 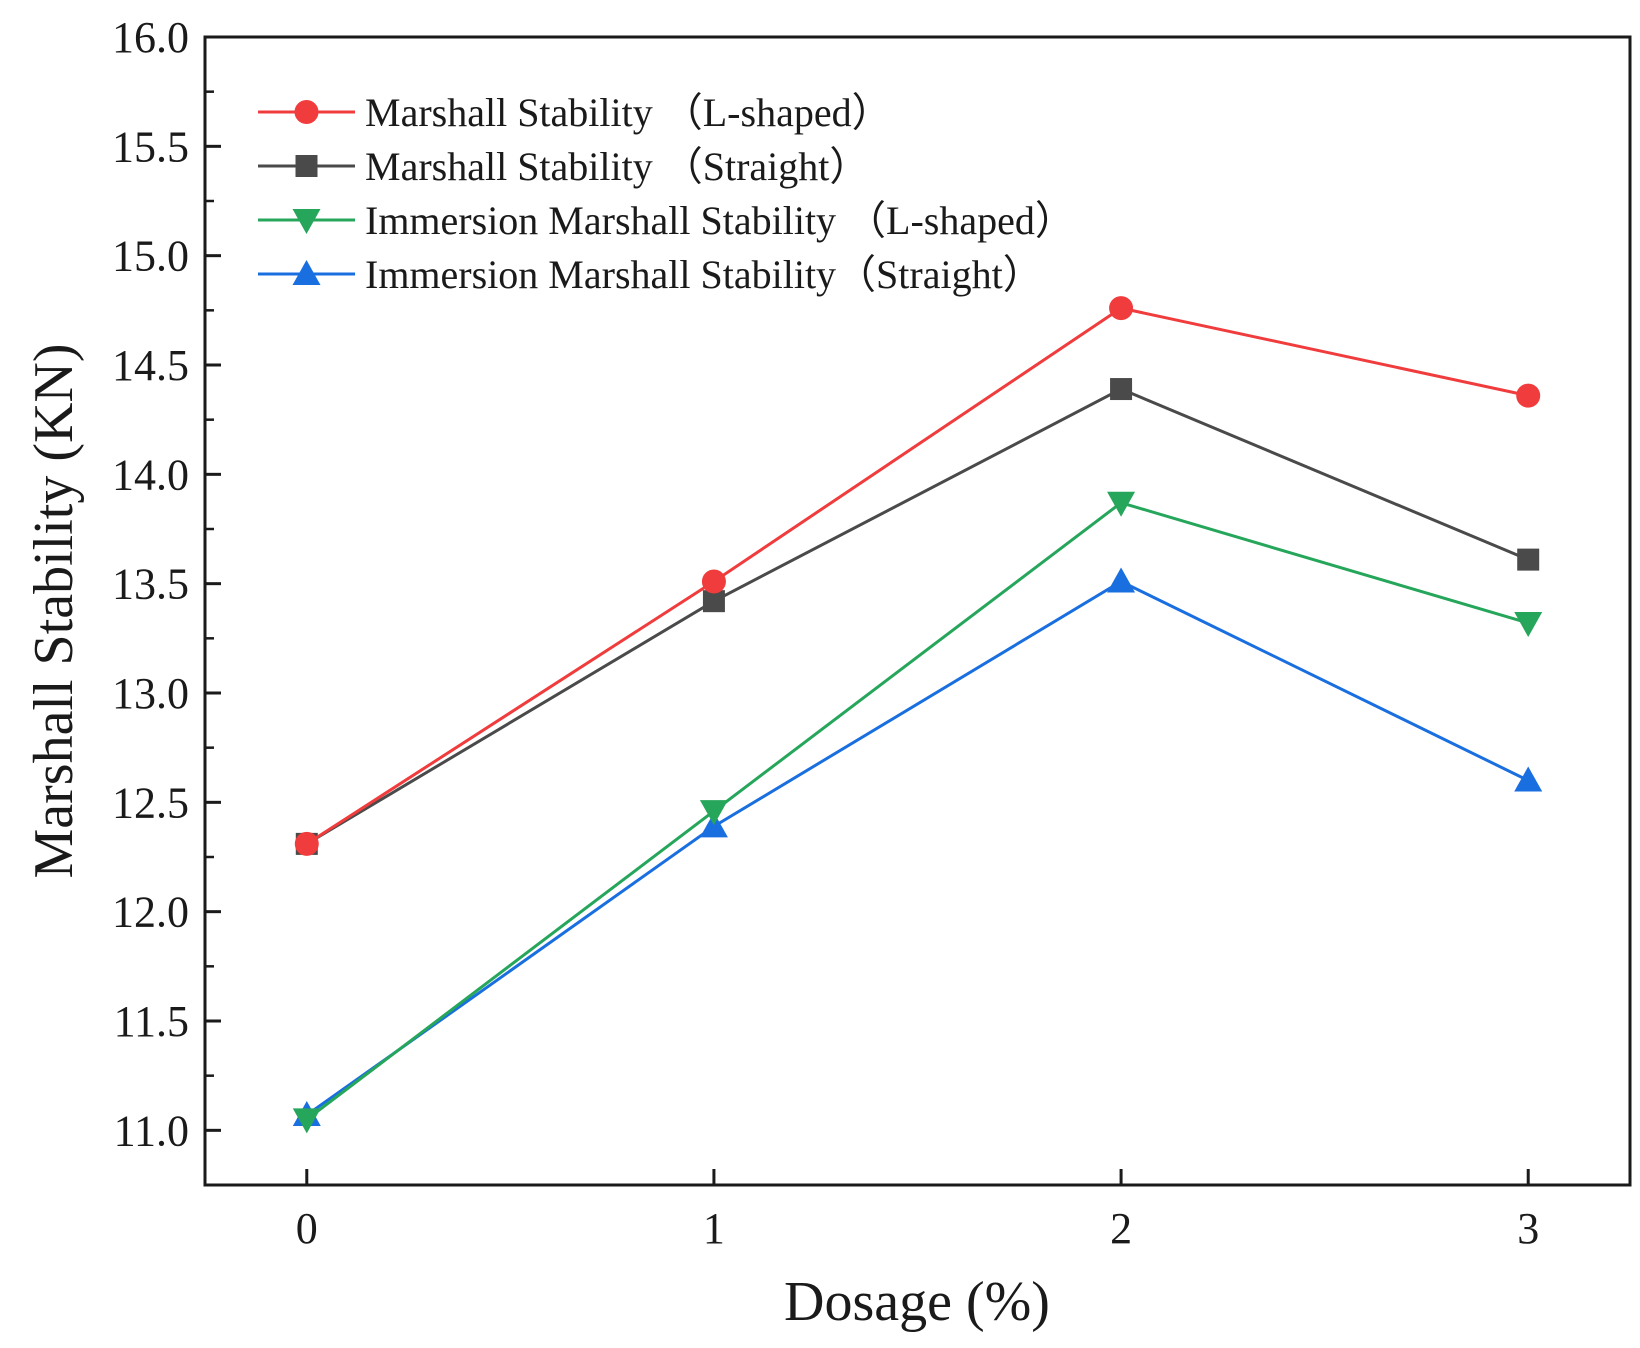 I want to click on x-axis-ticks: 0 1 2 3, so click(x=917, y=1211).